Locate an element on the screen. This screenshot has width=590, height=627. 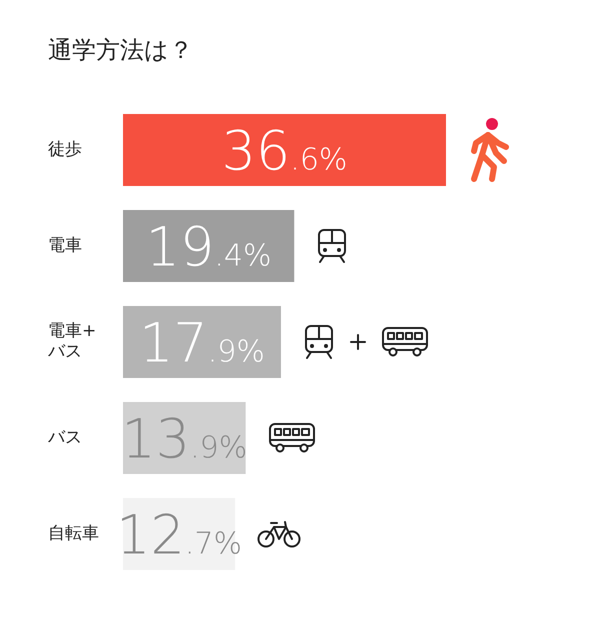
data-label: 19.4% is located at coordinates (209, 246).